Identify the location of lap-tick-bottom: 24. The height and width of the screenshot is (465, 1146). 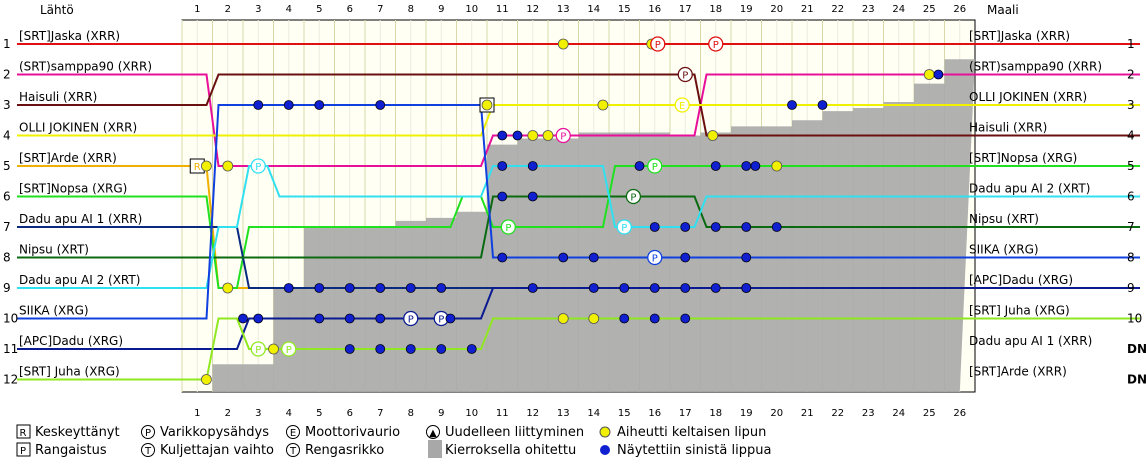
(898, 413).